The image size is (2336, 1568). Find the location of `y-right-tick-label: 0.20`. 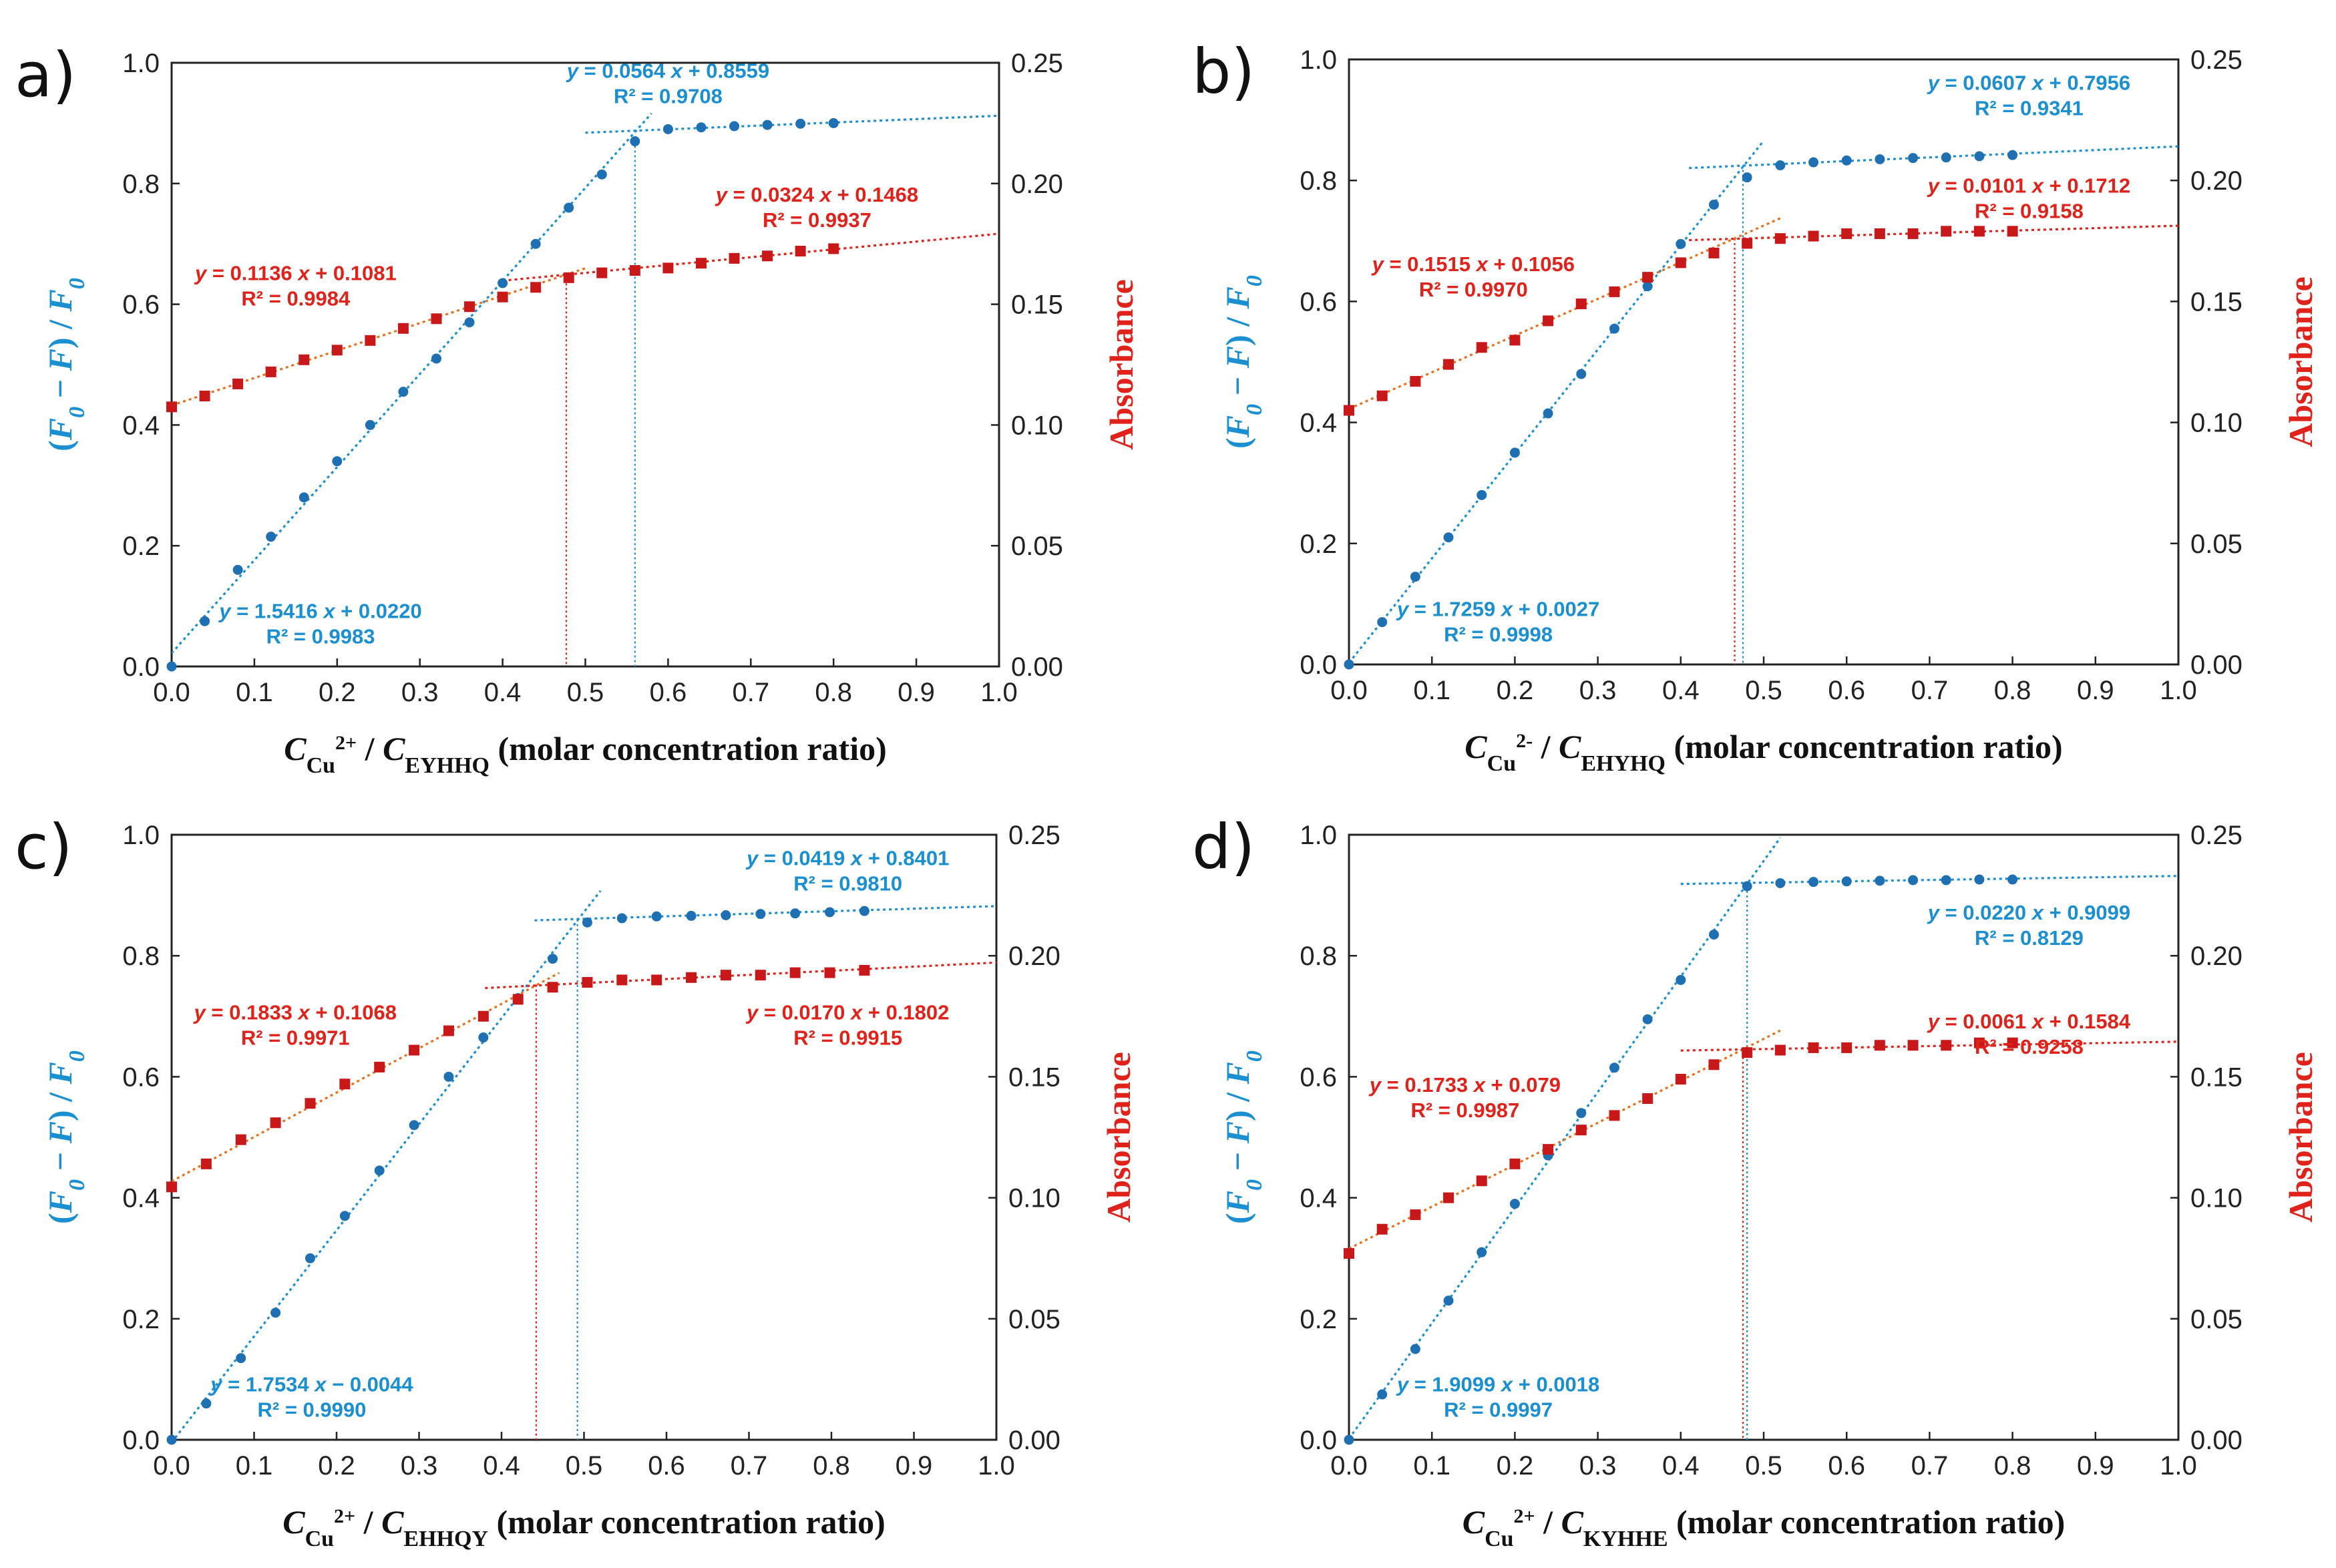

y-right-tick-label: 0.20 is located at coordinates (1037, 184).